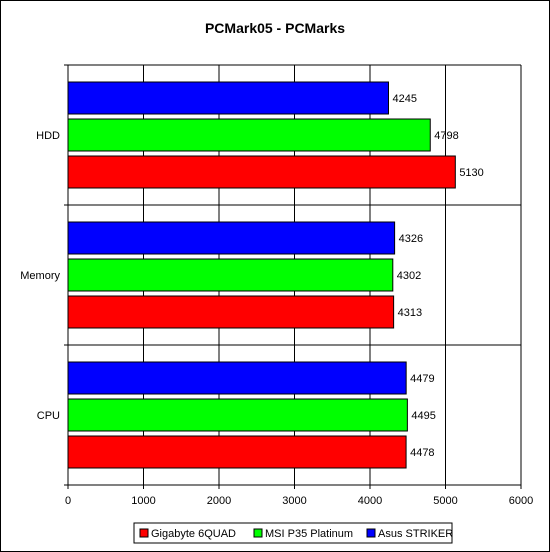 The width and height of the screenshot is (550, 552). Describe the element at coordinates (219, 501) in the screenshot. I see `x-tick-label: 2000` at that location.